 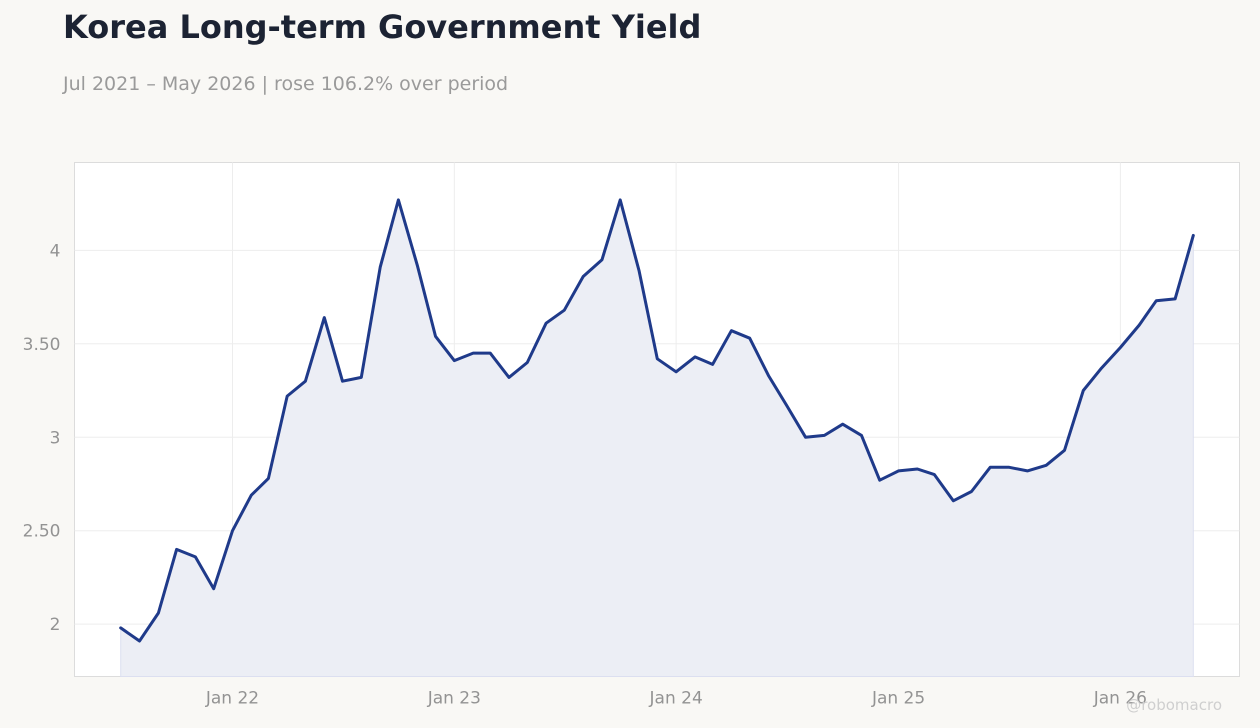 I want to click on y-tick-label: 3.50, so click(x=42, y=345).